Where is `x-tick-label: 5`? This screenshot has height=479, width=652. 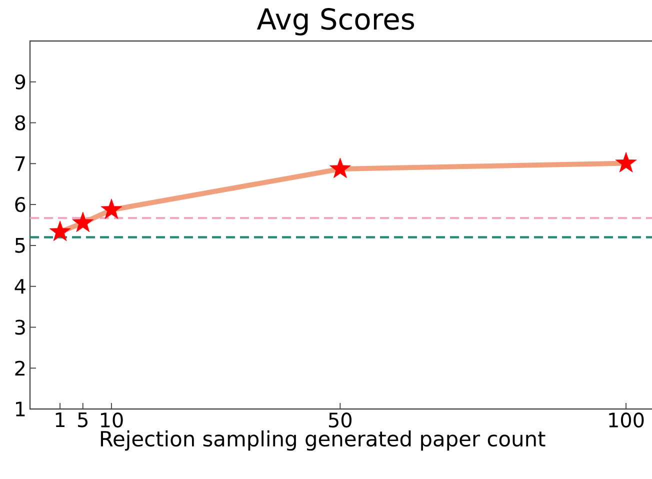
x-tick-label: 5 is located at coordinates (83, 420).